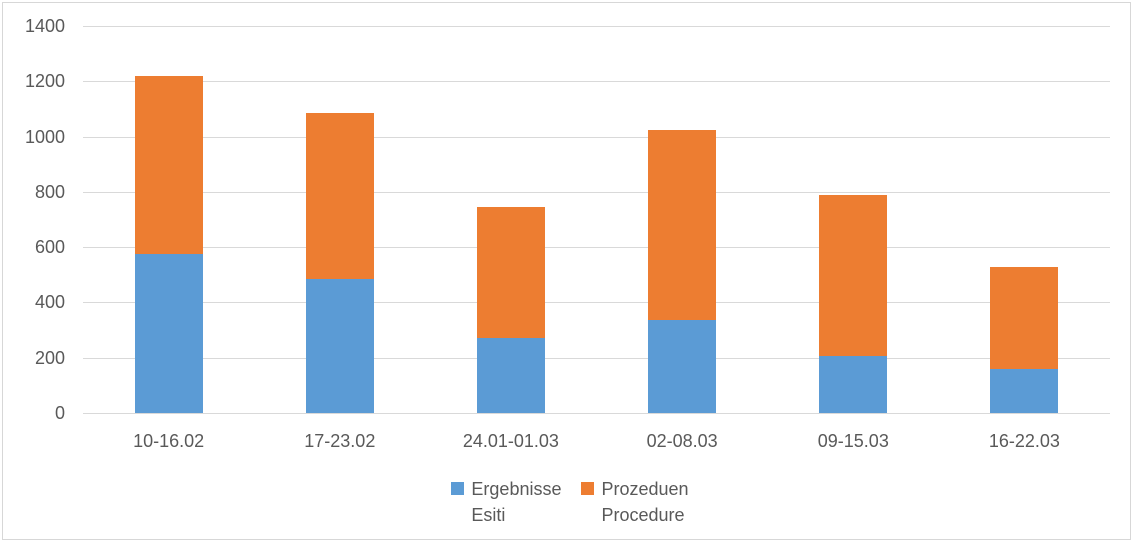  What do you see at coordinates (169, 441) in the screenshot?
I see `x-tick-label: 10-16.02` at bounding box center [169, 441].